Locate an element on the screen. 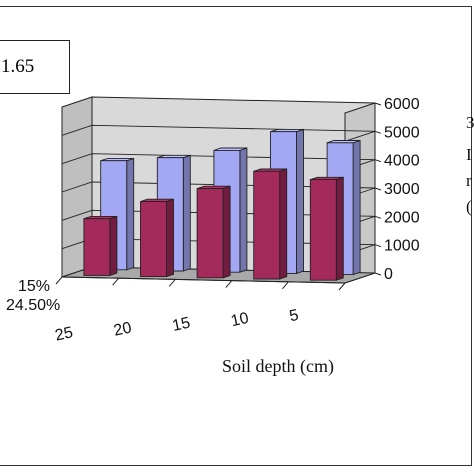 Image resolution: width=474 pixels, height=474 pixels. legend-fragment: I is located at coordinates (469, 154).